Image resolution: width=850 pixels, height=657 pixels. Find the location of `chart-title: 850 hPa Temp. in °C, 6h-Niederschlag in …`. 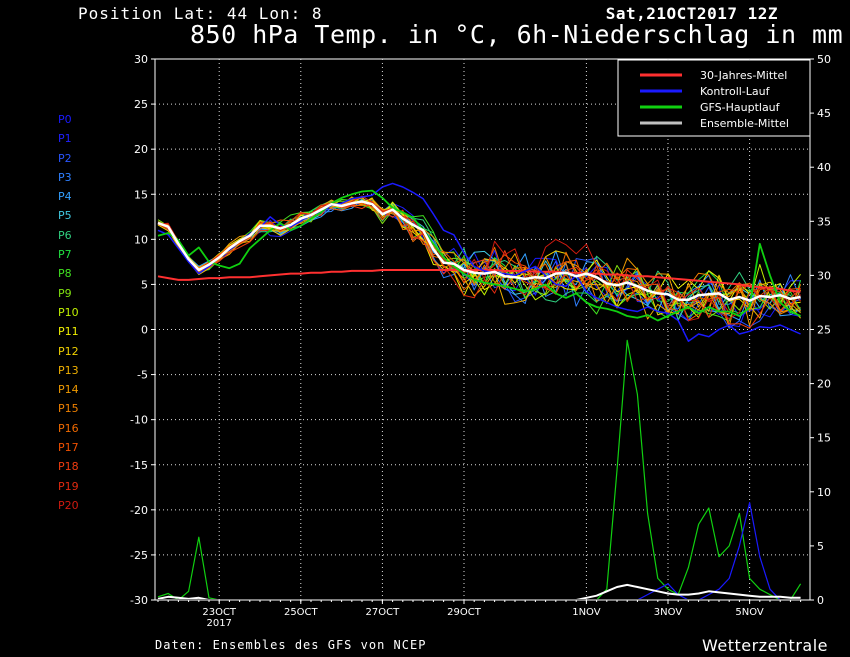

chart-title: 850 hPa Temp. in °C, 6h-Niederschlag in … is located at coordinates (517, 34).